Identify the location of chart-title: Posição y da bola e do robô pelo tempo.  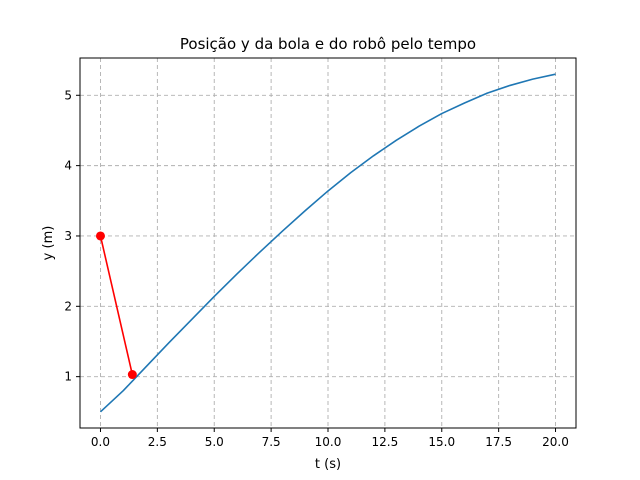
(328, 44).